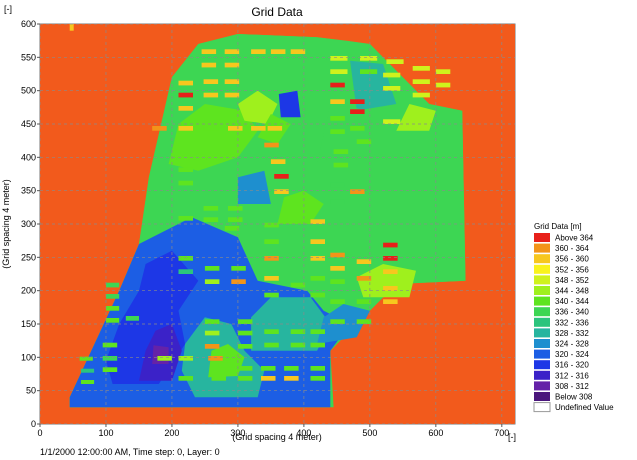 This screenshot has height=460, width=637. Describe the element at coordinates (31, 391) in the screenshot. I see `y-tick-label: 50` at that location.